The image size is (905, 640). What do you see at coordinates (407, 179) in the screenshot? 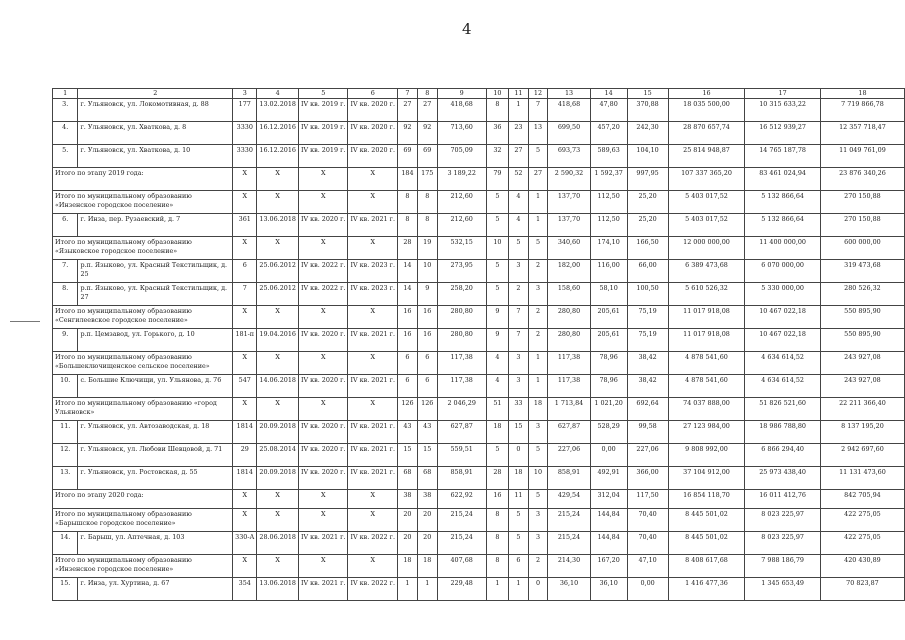
I see `table-cell: 184` at bounding box center [407, 179].